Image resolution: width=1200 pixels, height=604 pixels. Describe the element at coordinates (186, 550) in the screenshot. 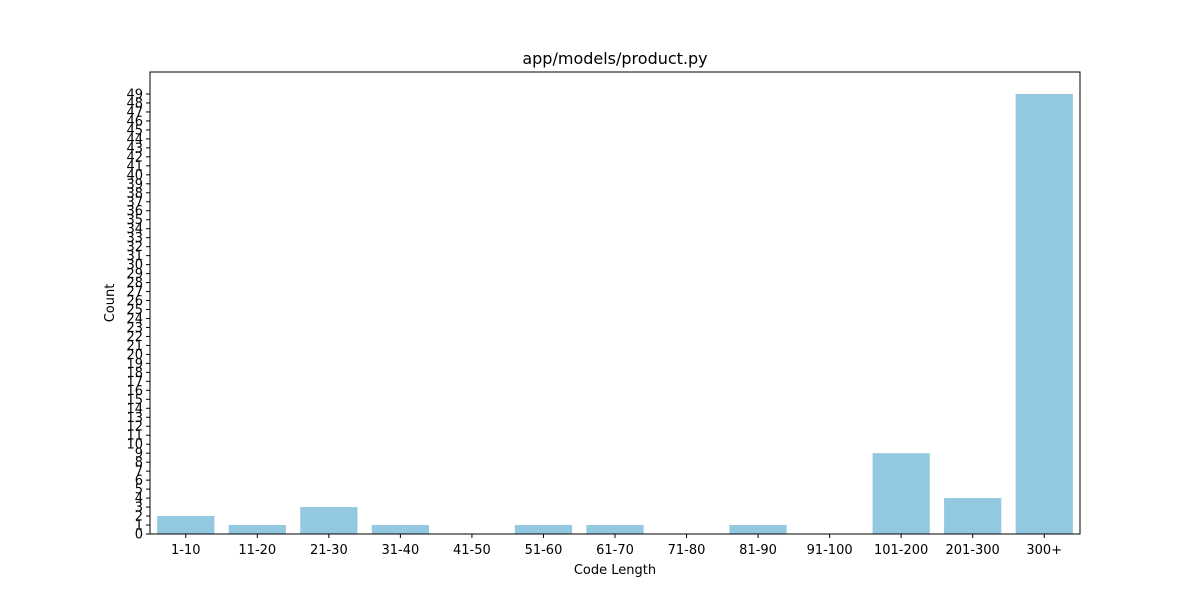

I see `x-tick-label: 1-10` at that location.